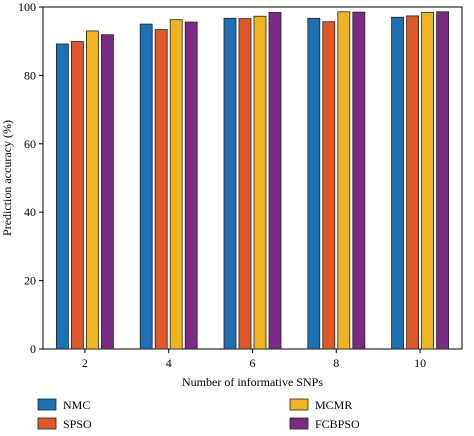 This screenshot has width=474, height=436. I want to click on y-tick-label: 60, so click(30, 144).